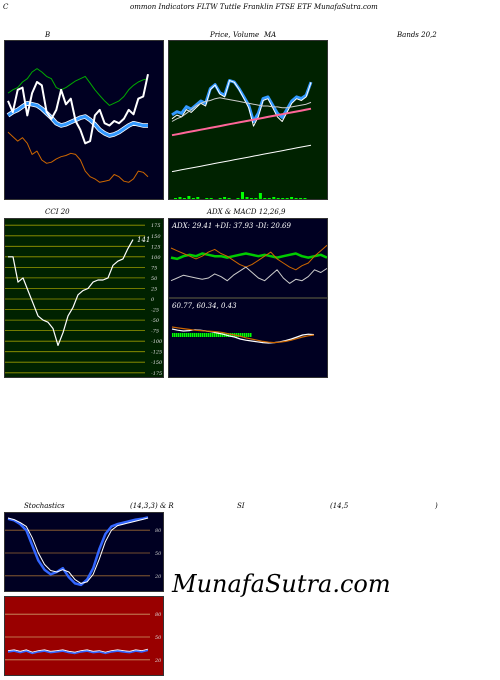 This screenshot has height=680, width=500. I want to click on cci-tick-label: -100, so click(157, 342).